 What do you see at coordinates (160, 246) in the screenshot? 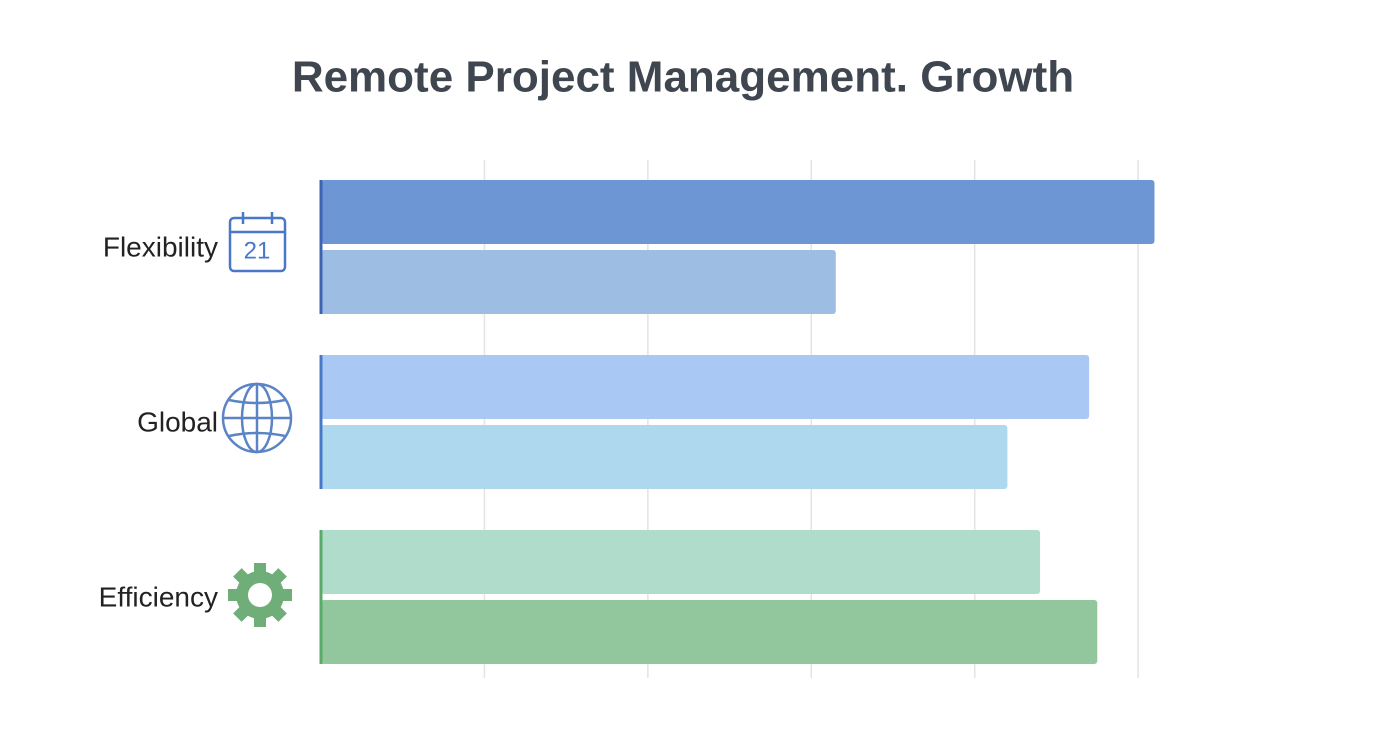
I see `category-label: Flexibility` at bounding box center [160, 246].